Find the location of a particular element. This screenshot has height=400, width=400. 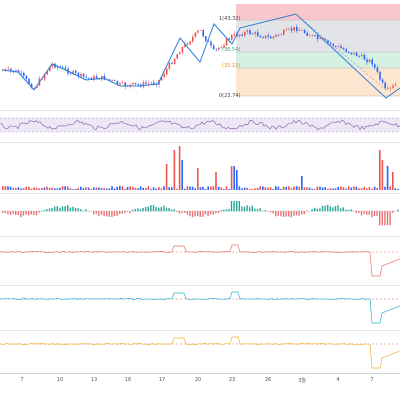

fib-level-middle-label: (33.22) is located at coordinates (231, 66).